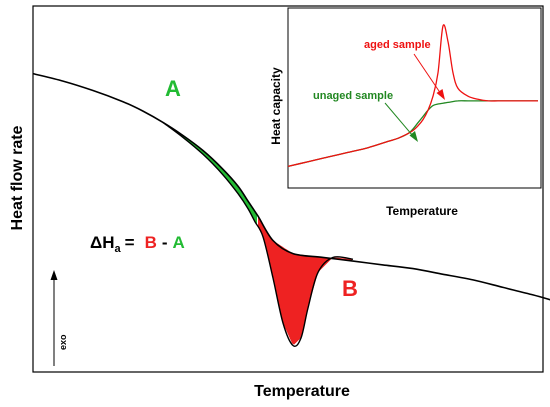 The image size is (550, 407). I want to click on region-a-label: A, so click(173, 88).